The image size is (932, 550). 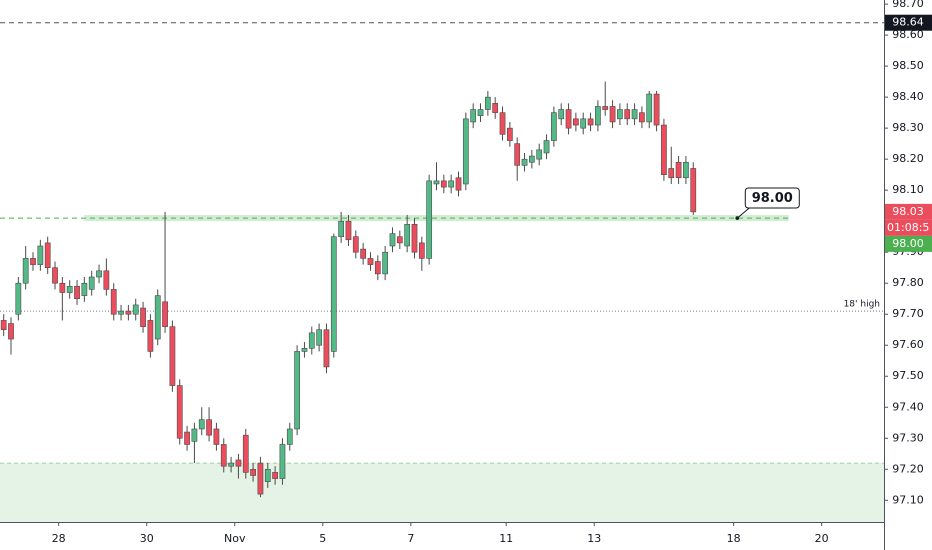 What do you see at coordinates (908, 468) in the screenshot?
I see `y-tick-label: 97.20` at bounding box center [908, 468].